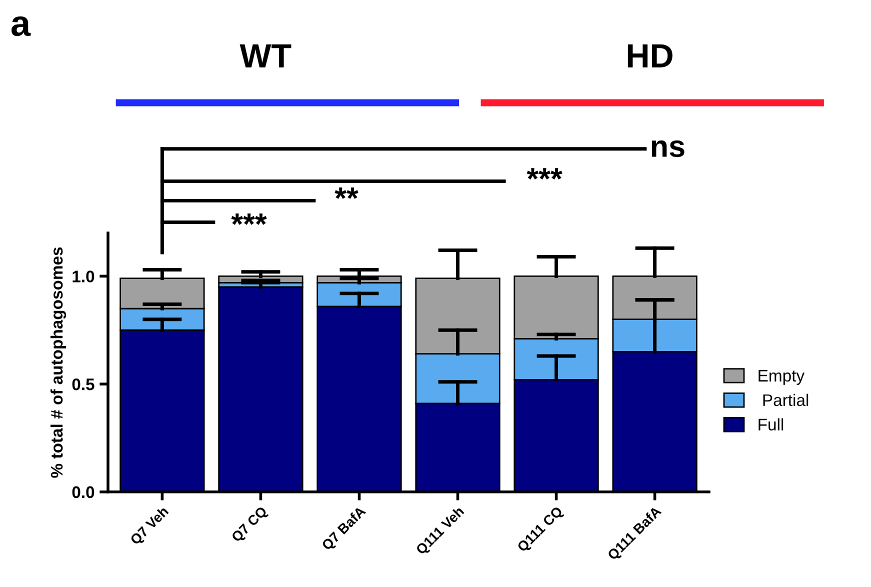 The width and height of the screenshot is (871, 587). What do you see at coordinates (266, 56) in the screenshot?
I see `text: WT` at bounding box center [266, 56].